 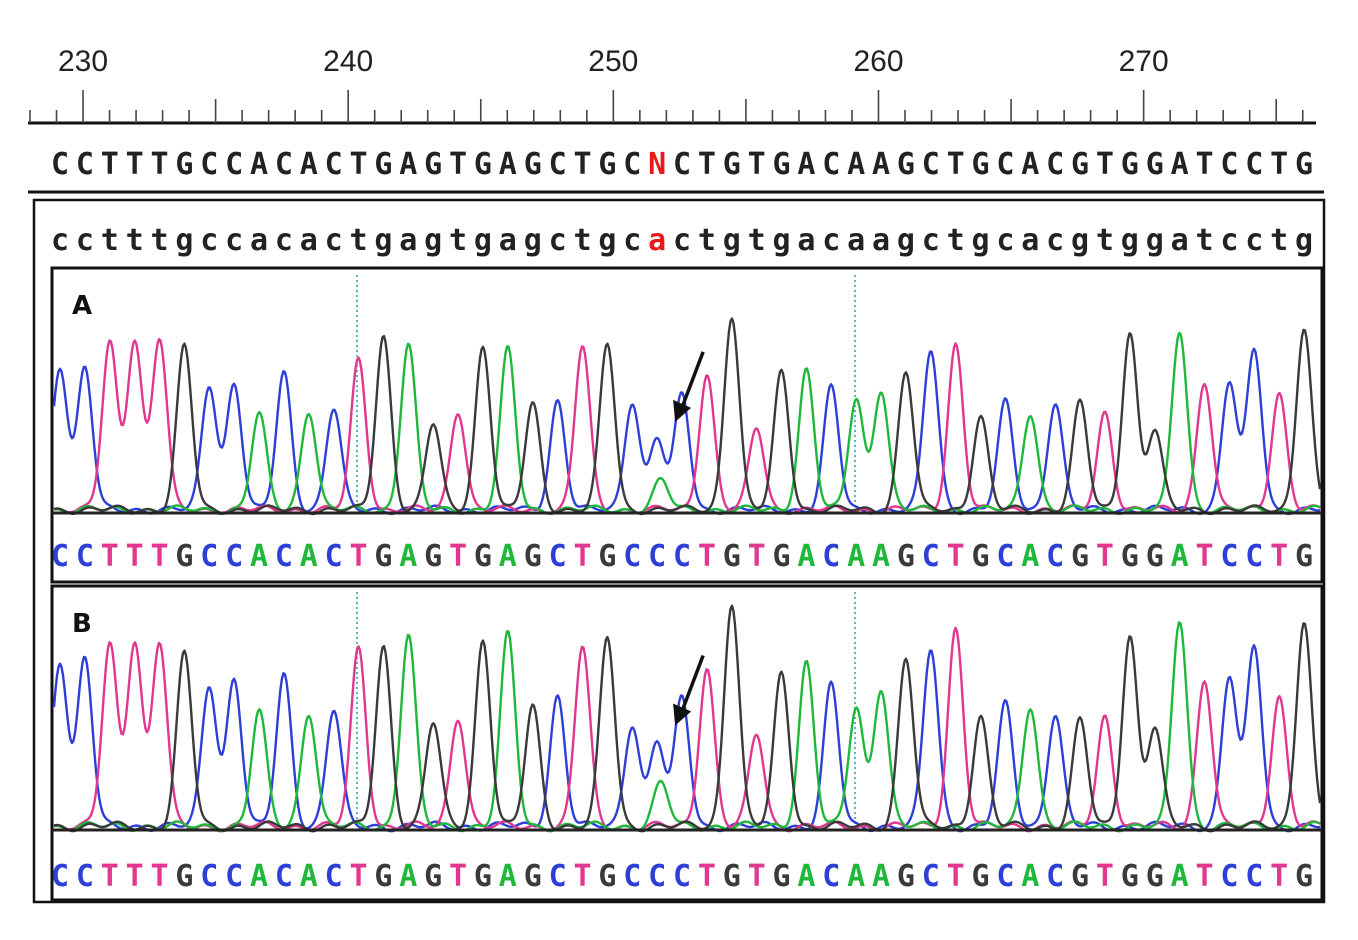 What do you see at coordinates (83, 61) in the screenshot?
I see `ruler-tick-label: 230` at bounding box center [83, 61].